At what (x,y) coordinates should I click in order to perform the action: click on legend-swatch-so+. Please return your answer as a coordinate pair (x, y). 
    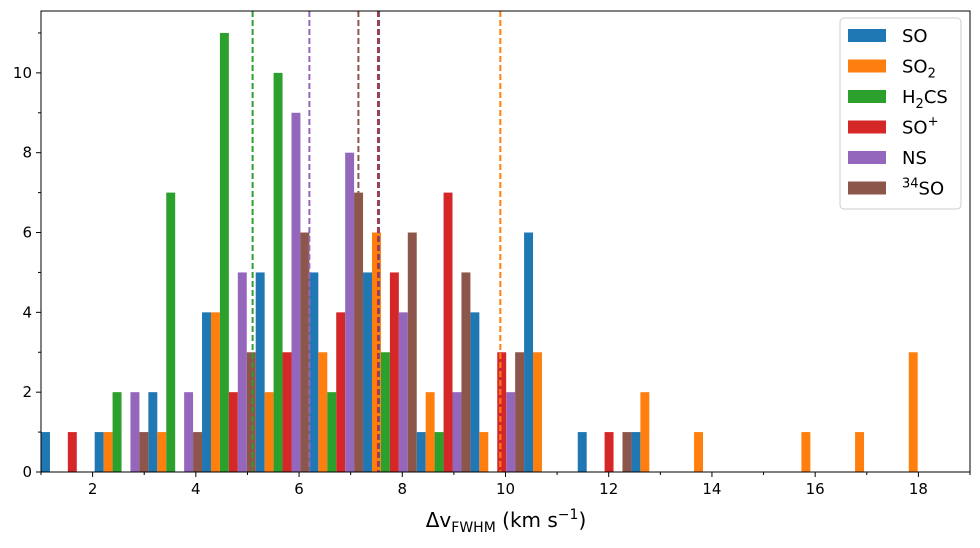
    Looking at the image, I should click on (867, 127).